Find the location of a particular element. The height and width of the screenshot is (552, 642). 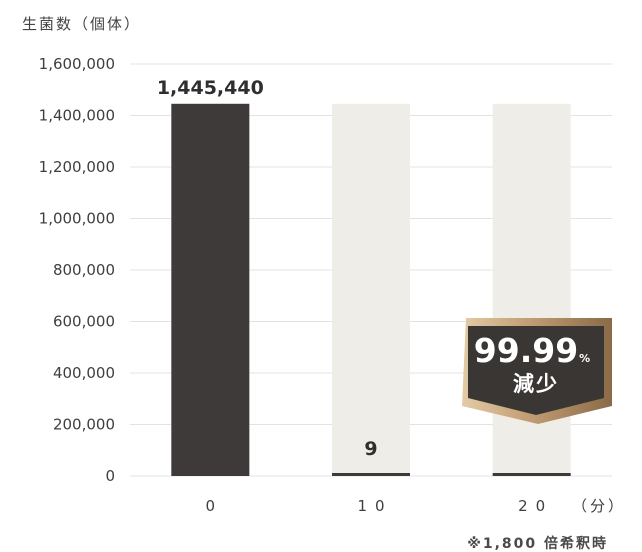

badge-dark-body is located at coordinates (536, 370).